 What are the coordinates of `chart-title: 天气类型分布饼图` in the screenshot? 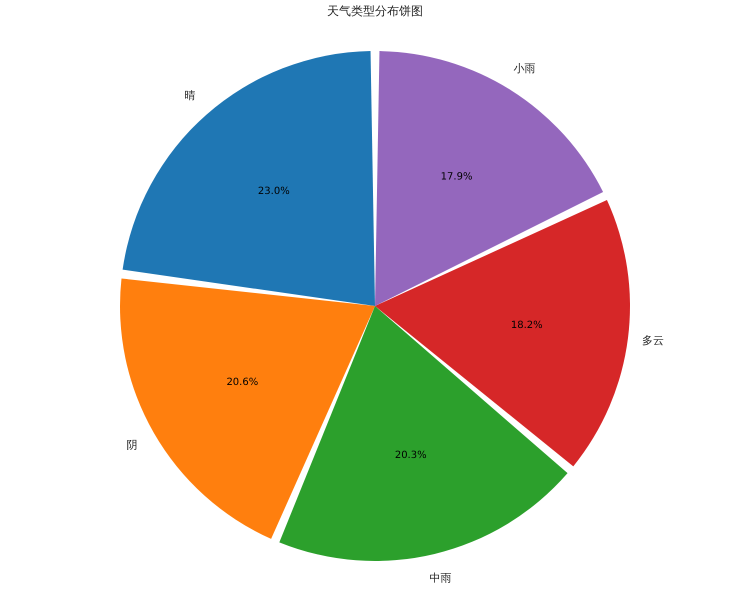 It's located at (375, 11).